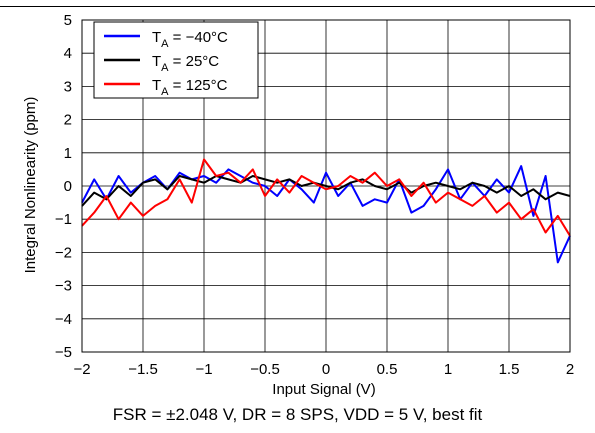 The image size is (595, 433). I want to click on y-tick-label: −5, so click(63, 352).